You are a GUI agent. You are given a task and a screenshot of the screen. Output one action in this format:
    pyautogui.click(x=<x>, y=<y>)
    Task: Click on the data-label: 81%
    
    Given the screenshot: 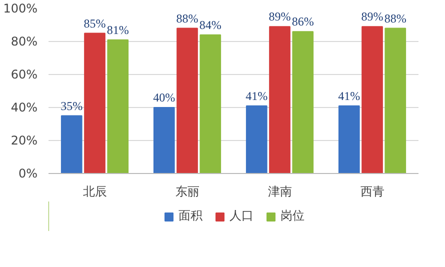 What is the action you would take?
    pyautogui.click(x=117, y=29)
    